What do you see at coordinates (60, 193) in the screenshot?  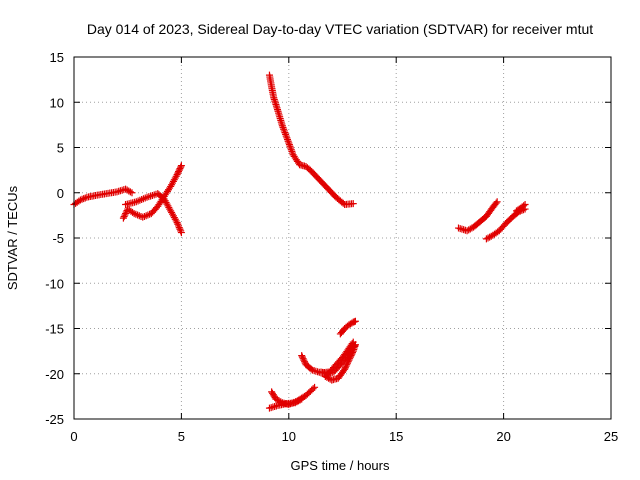 I see `y-tick-label: 0` at bounding box center [60, 193].